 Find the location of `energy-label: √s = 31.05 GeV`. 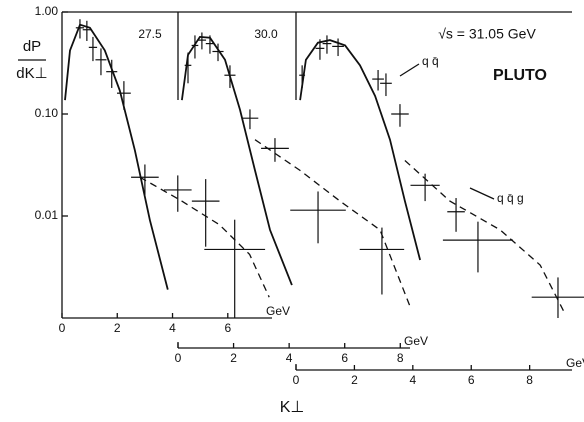

energy-label: √s = 31.05 GeV is located at coordinates (487, 34).